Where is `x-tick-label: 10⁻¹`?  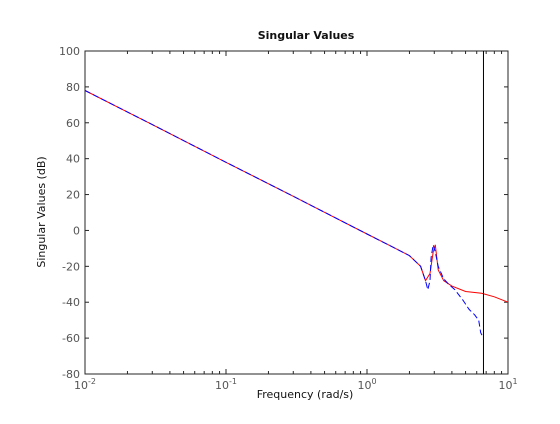 x-tick-label: 10⁻¹ is located at coordinates (226, 384).